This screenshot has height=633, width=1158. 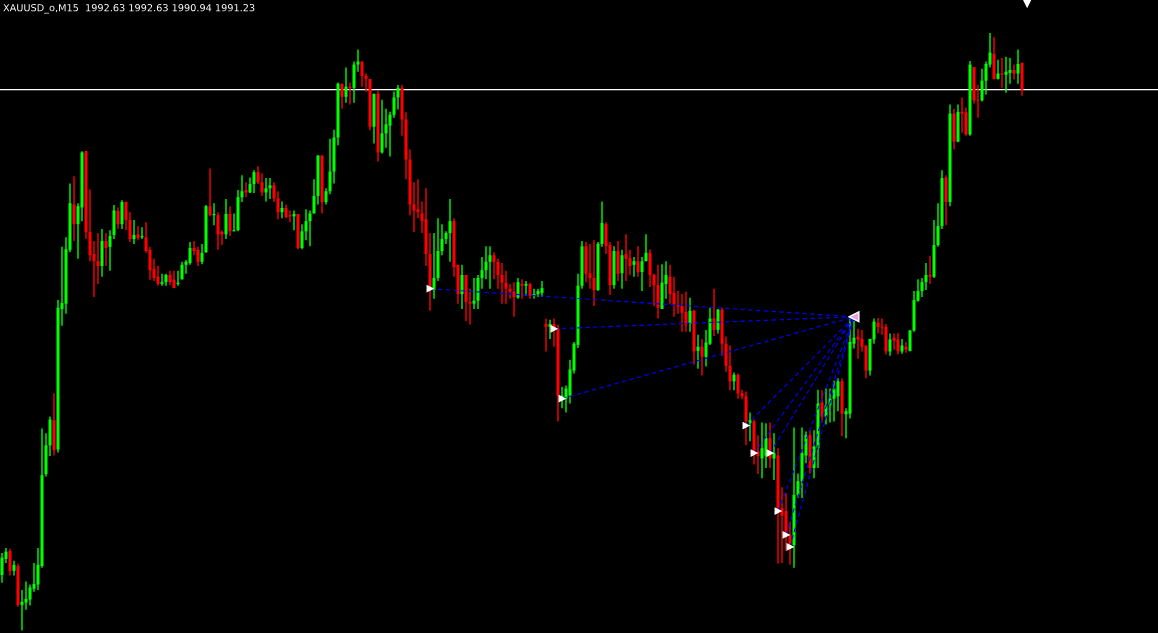 I want to click on chart-title: XAUUSD_o,M15 1992.63 1992.63 1990.94 1991.23, so click(x=129, y=9).